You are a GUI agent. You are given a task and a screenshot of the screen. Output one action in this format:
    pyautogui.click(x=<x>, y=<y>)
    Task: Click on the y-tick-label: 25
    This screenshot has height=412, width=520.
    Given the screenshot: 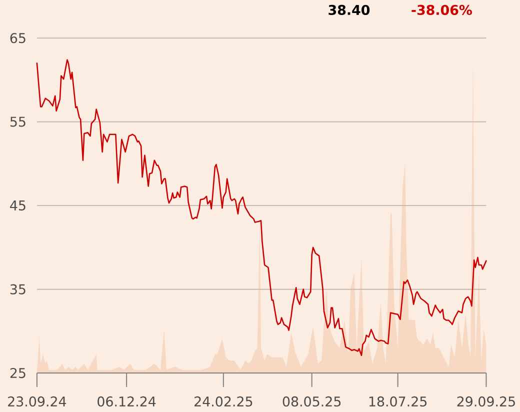 What is the action you would take?
    pyautogui.click(x=18, y=373)
    